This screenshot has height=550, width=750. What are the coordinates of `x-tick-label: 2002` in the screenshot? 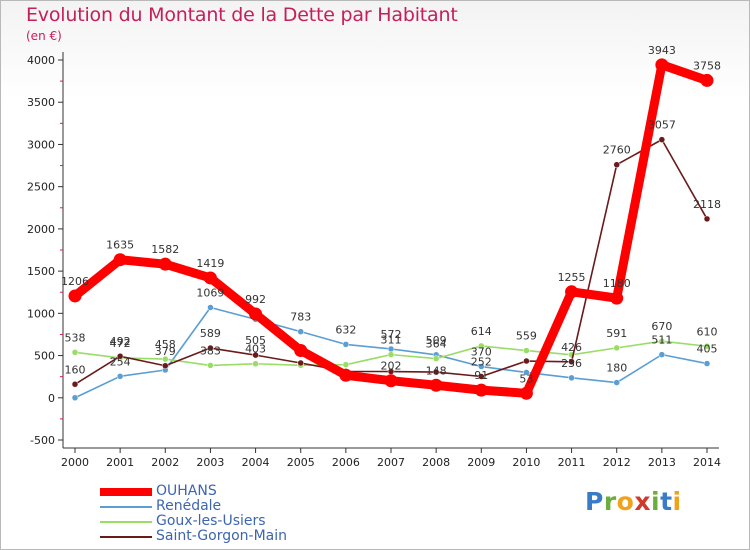 It's located at (165, 462).